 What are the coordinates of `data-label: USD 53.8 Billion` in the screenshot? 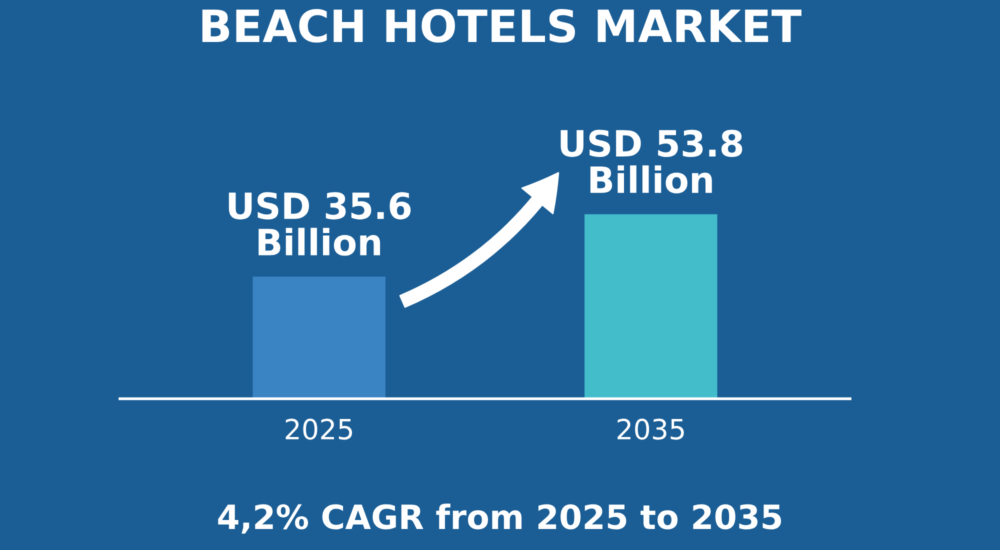 It's located at (651, 162).